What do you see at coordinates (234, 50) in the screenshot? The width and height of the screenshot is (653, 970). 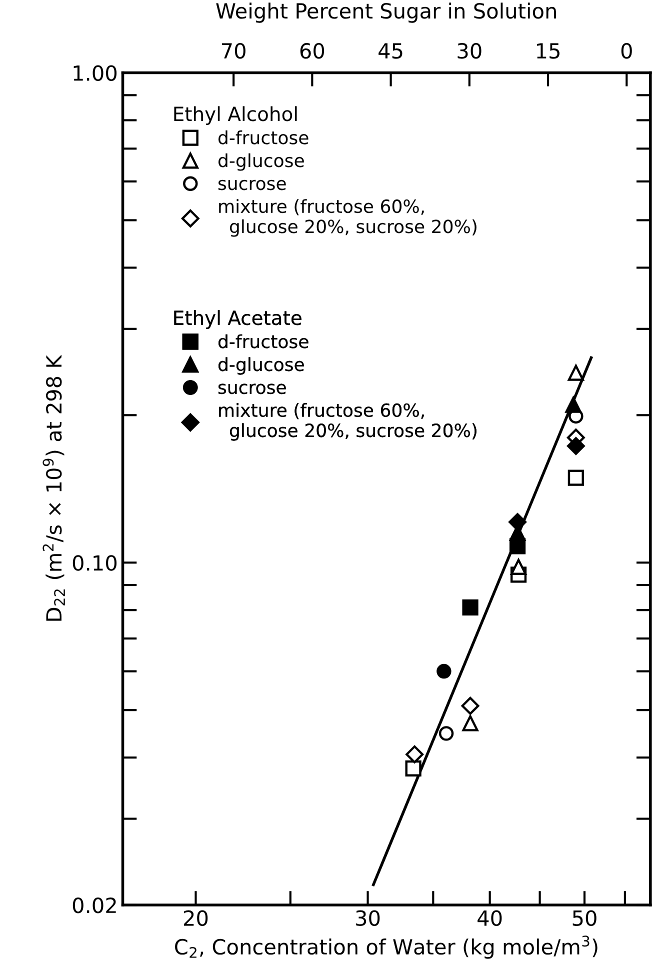 I see `text: 70` at bounding box center [234, 50].